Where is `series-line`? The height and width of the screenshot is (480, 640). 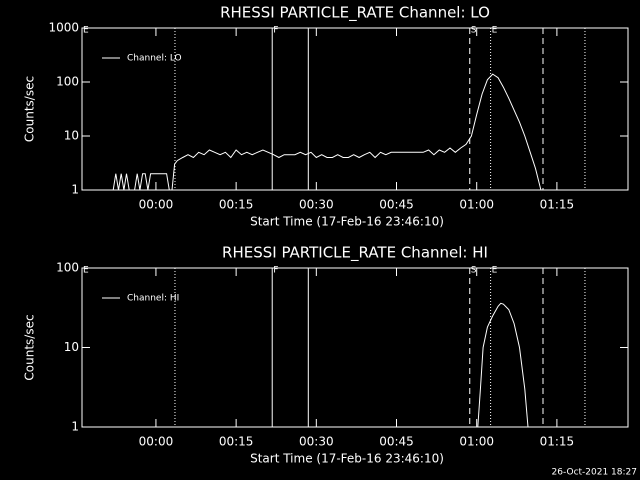
series-line is located at coordinates (503, 365).